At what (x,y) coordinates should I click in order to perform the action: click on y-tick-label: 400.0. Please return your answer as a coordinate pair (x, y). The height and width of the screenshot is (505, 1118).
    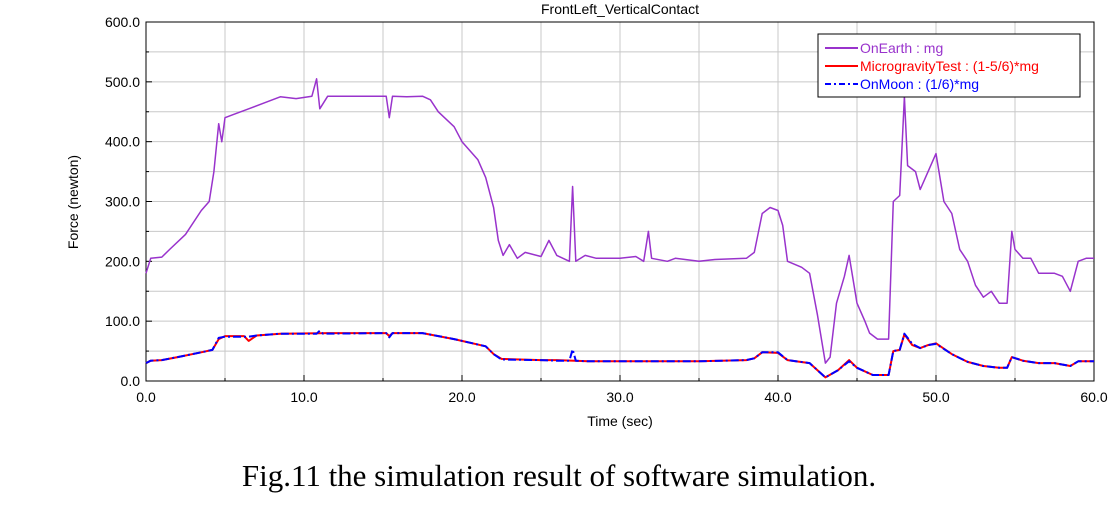
    Looking at the image, I should click on (122, 142).